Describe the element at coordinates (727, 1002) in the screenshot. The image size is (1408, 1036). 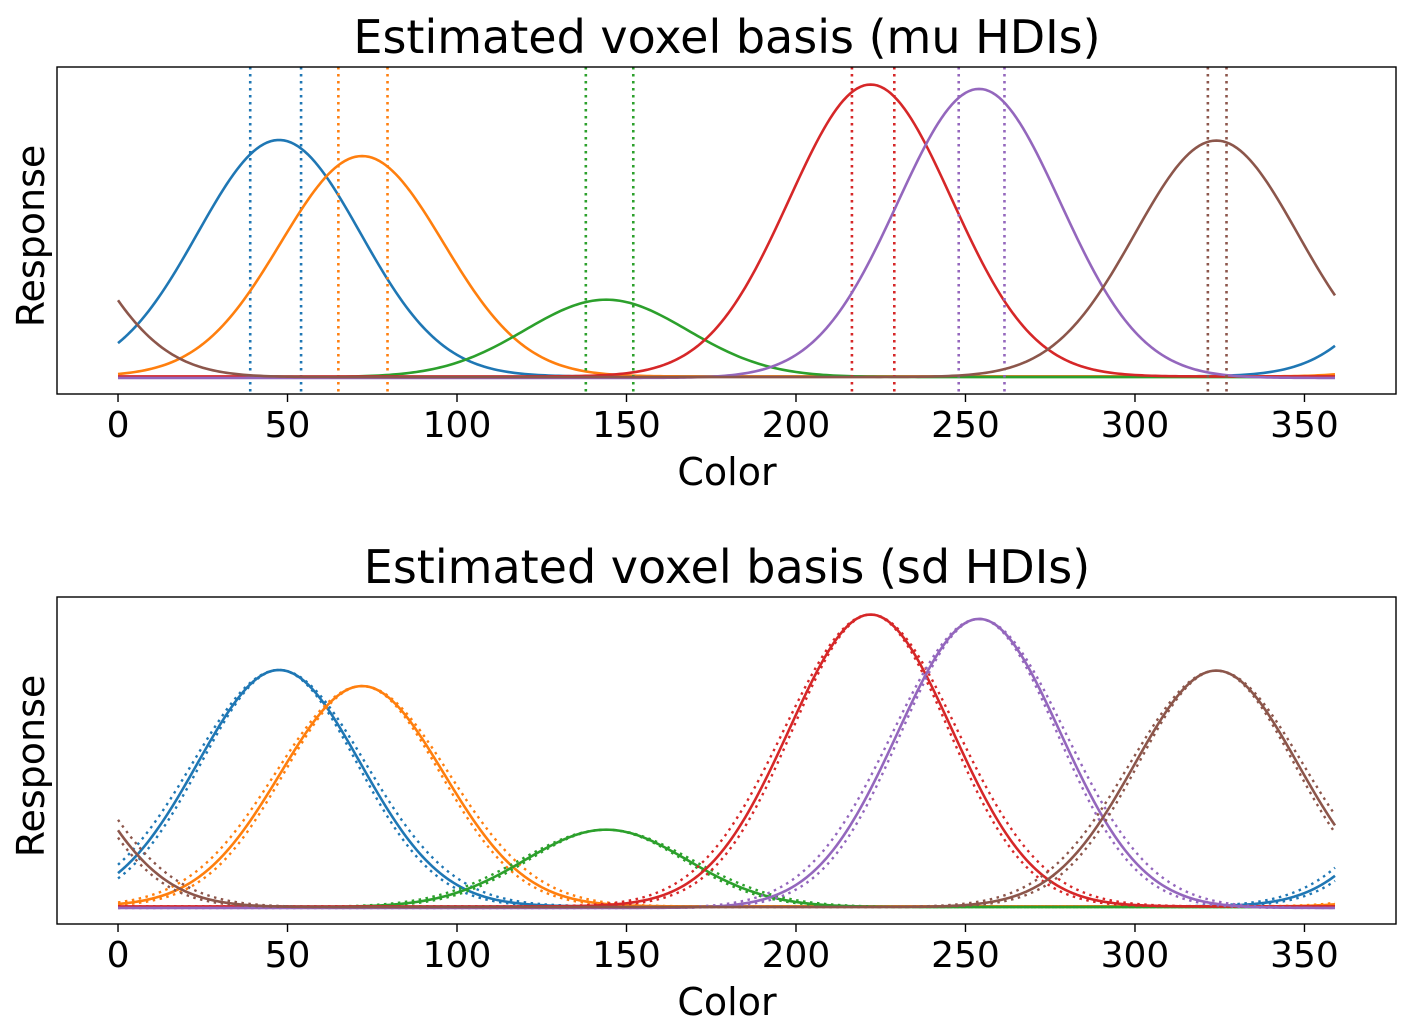
I see `x-axis-label-sd: Color` at that location.